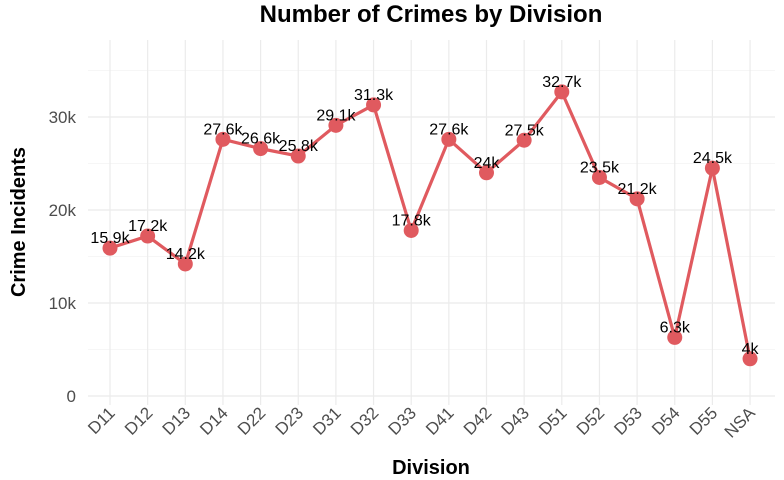 The height and width of the screenshot is (480, 784). What do you see at coordinates (514, 420) in the screenshot?
I see `x-tick-label: D43` at bounding box center [514, 420].